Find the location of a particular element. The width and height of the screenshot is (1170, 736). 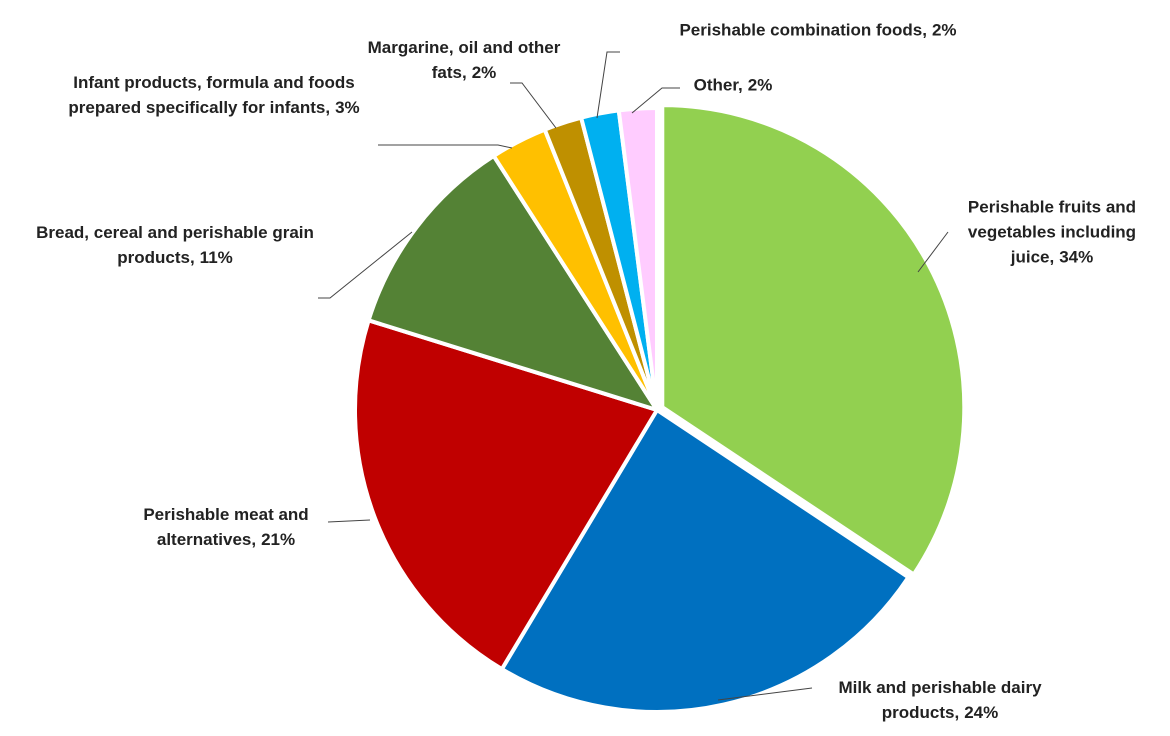

category-name: Perishable meat and alternatives, is located at coordinates (226, 527).